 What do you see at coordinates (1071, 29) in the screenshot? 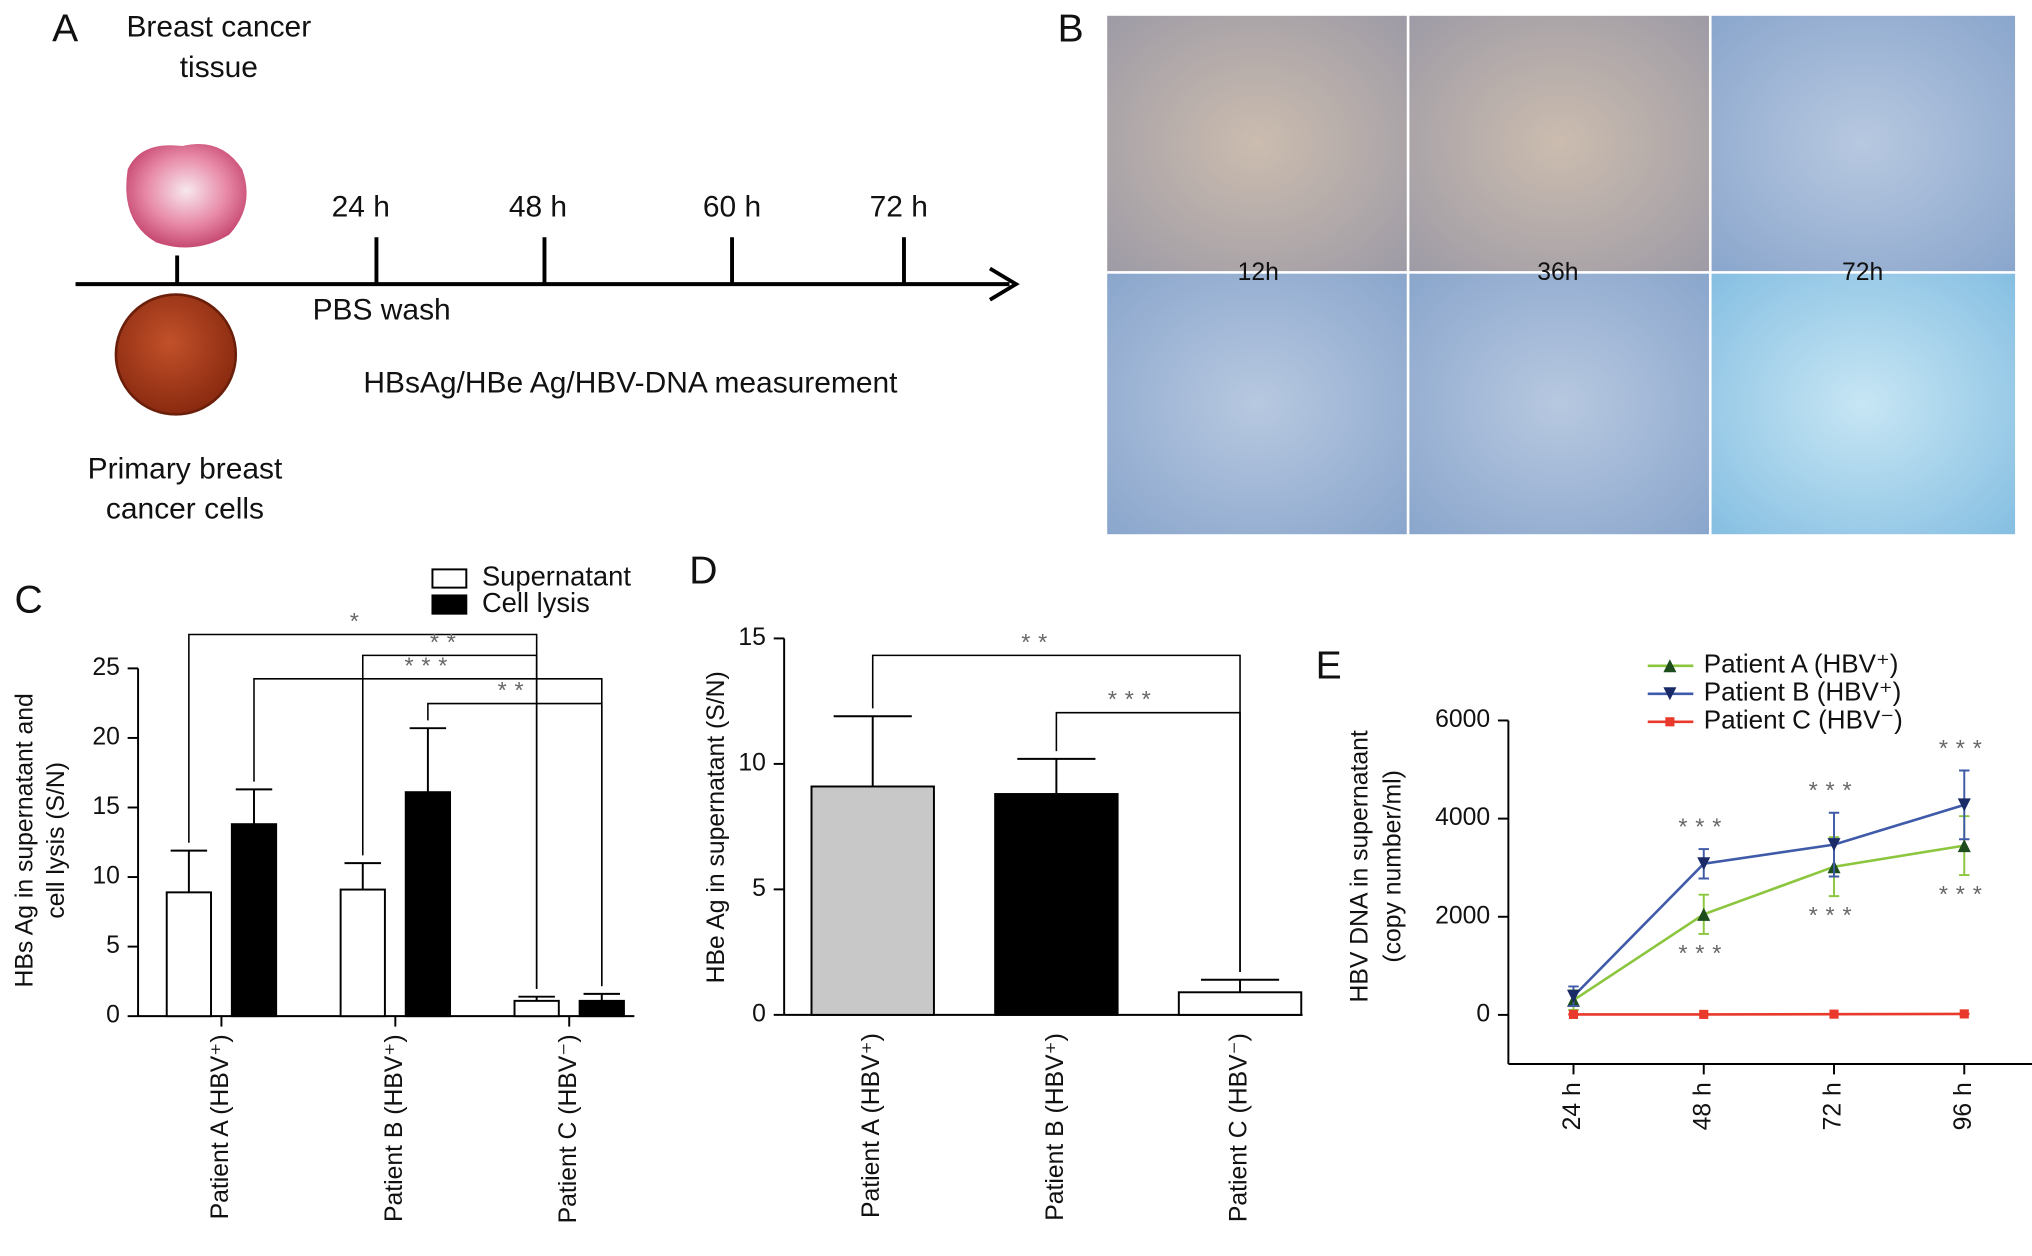
I see `panel-letter: B` at bounding box center [1071, 29].